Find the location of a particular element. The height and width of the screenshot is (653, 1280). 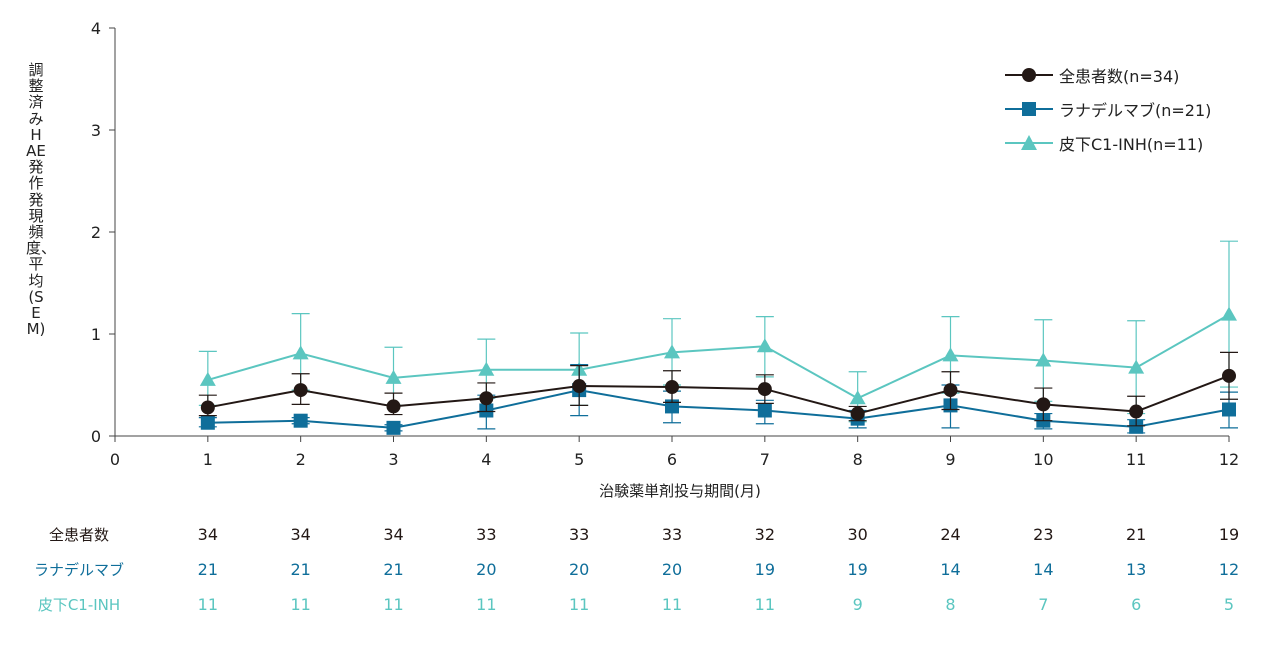

x-tick-label: 10 is located at coordinates (1043, 459).